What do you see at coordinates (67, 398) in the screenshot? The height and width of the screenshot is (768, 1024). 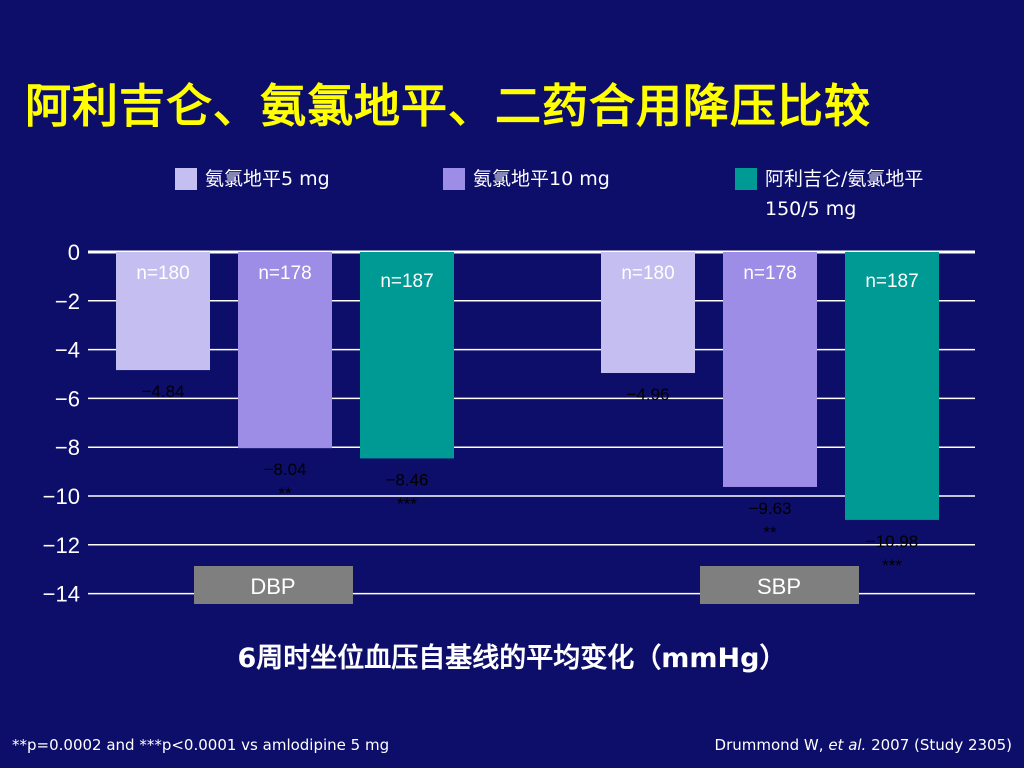 I see `y-tick-label: −6` at bounding box center [67, 398].